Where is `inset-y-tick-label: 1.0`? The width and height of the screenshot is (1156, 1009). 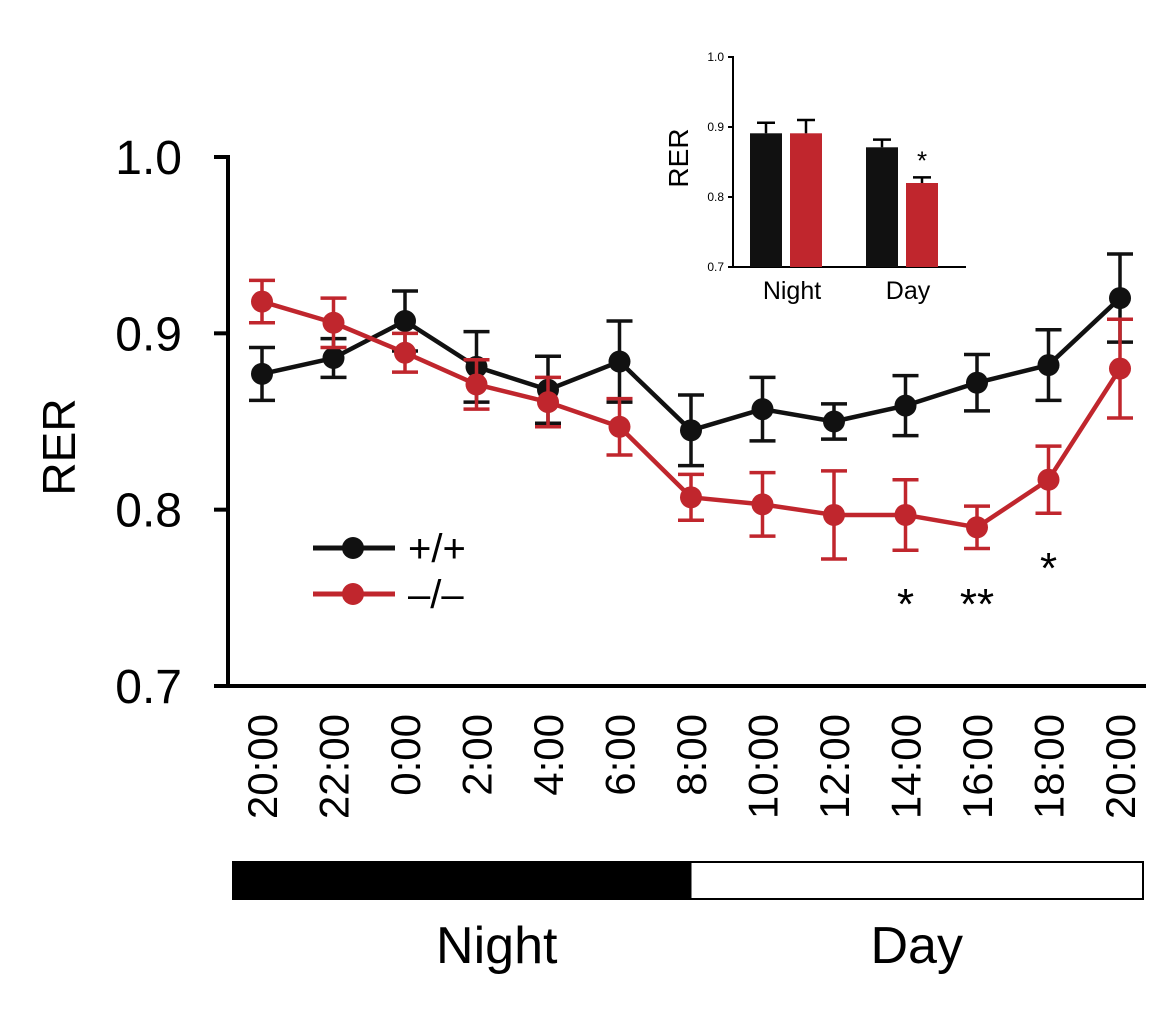
inset-y-tick-label: 1.0 is located at coordinates (715, 57).